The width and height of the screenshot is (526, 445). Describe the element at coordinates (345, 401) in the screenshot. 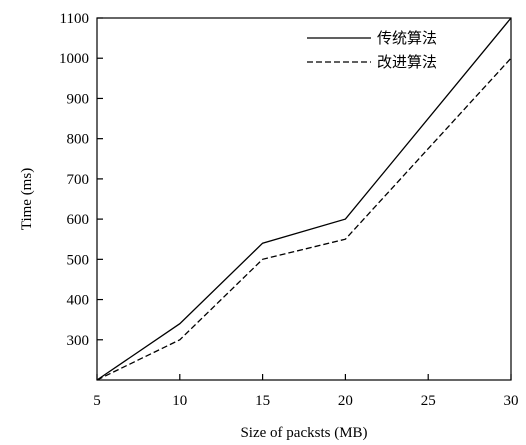

I see `x-tick-label: 20` at that location.